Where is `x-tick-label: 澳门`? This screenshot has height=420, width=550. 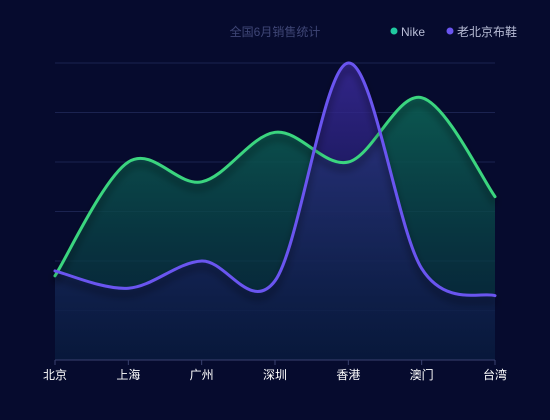
x-tick-label: 澳门 is located at coordinates (422, 374).